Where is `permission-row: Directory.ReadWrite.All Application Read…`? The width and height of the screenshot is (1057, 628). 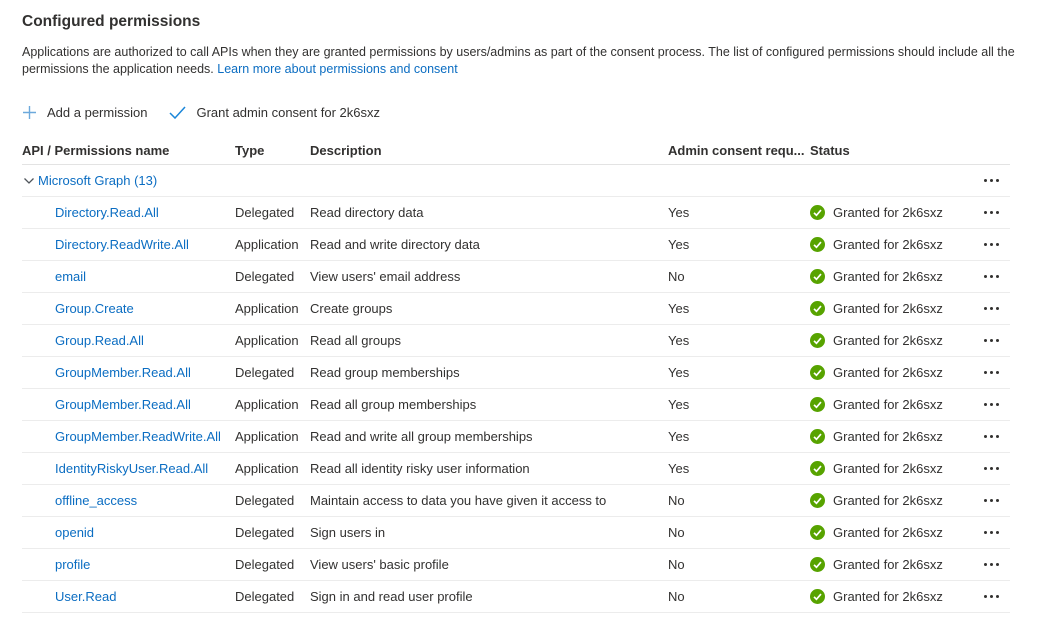
permission-row: Directory.ReadWrite.All Application Read… is located at coordinates (516, 245).